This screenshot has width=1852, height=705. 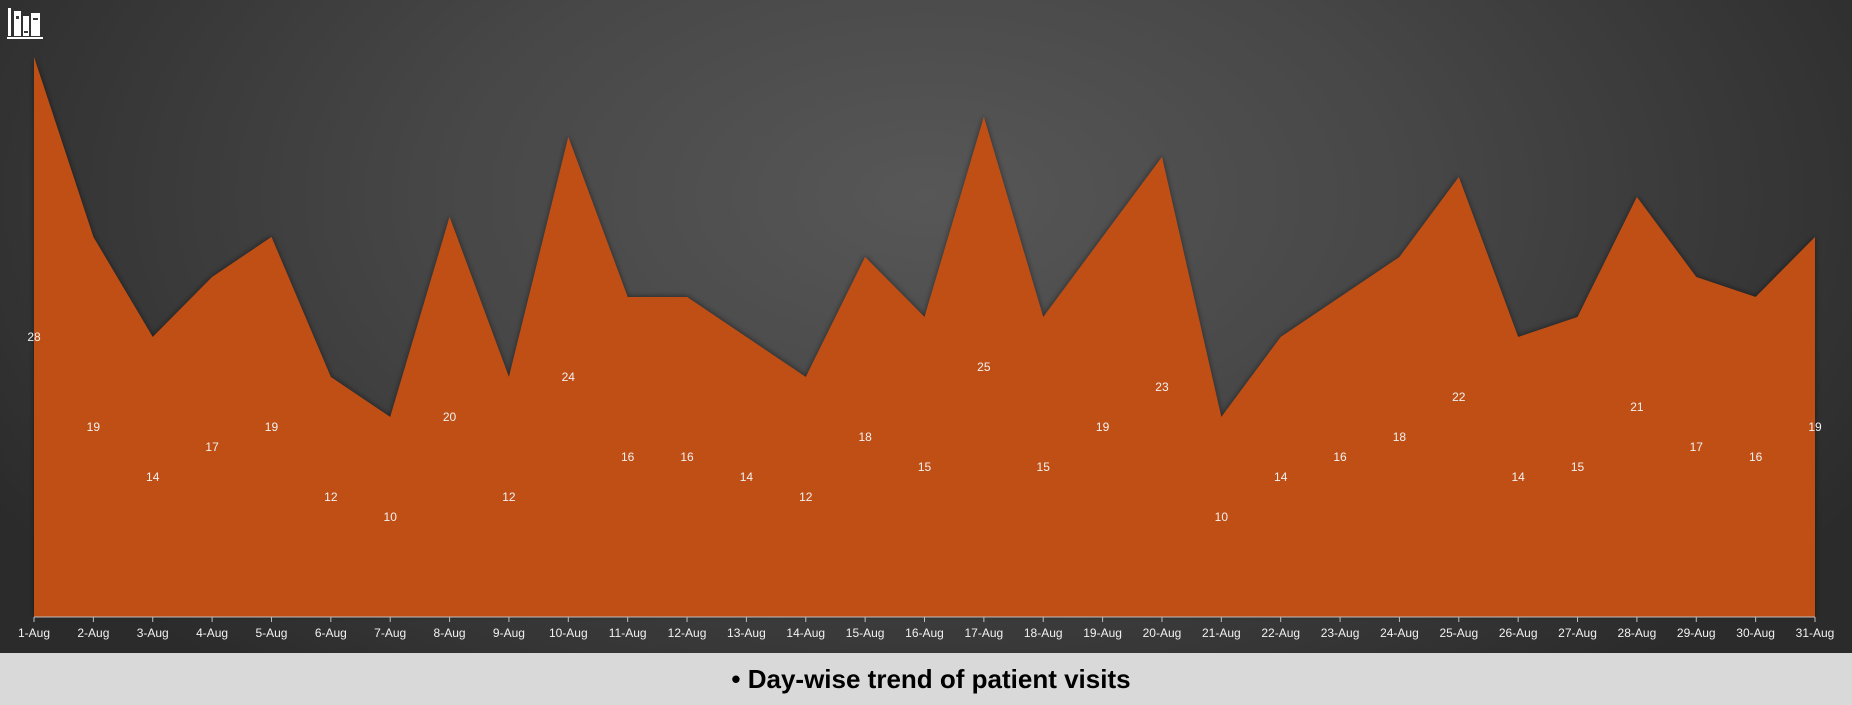 I want to click on x-tick-label: 10-Aug, so click(x=568, y=633).